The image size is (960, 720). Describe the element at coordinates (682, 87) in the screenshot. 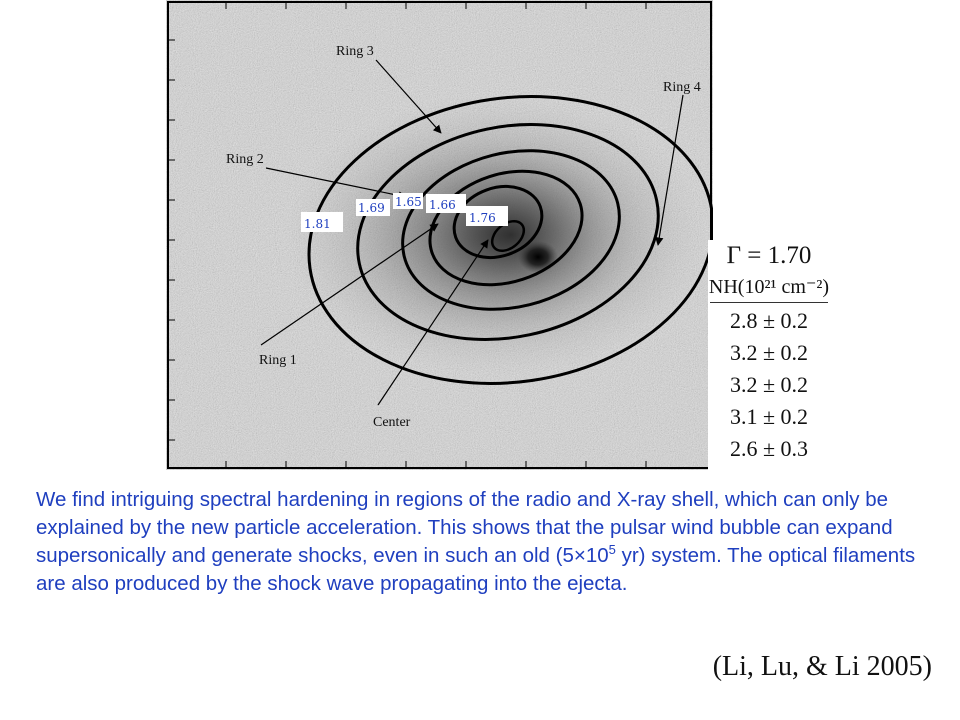

I see `ring-4-label: Ring 4` at that location.